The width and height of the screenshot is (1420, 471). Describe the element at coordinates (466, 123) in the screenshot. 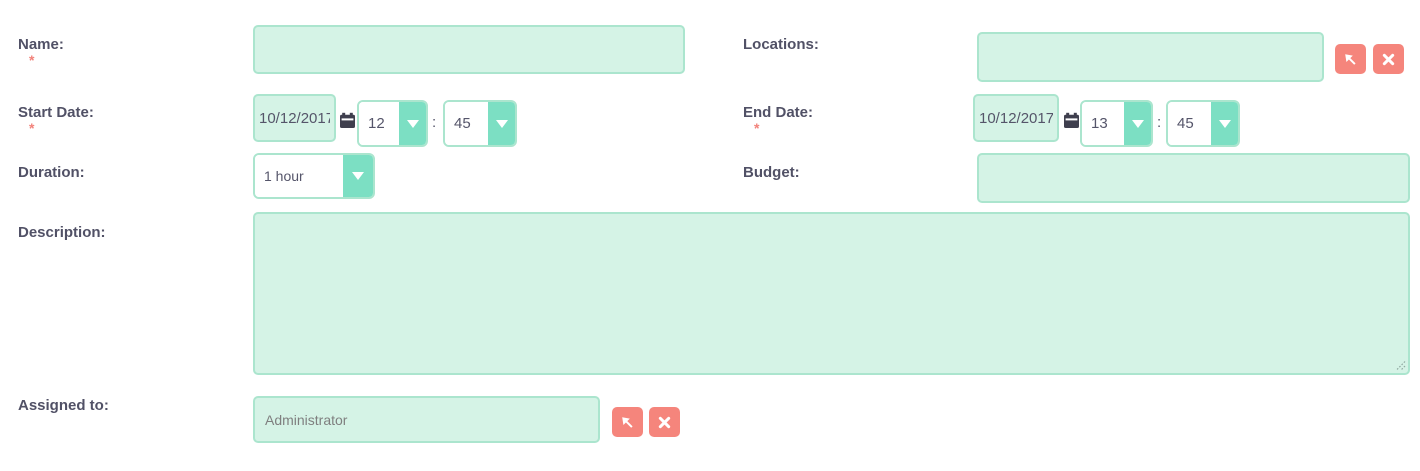

I see `start-minute-value: 45` at that location.